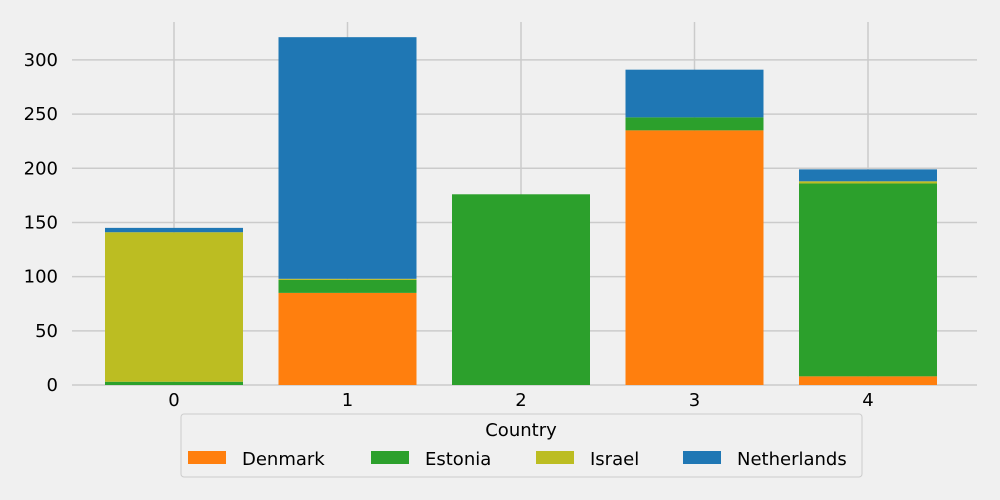 The height and width of the screenshot is (500, 1000). I want to click on x-tick-label: 3, so click(694, 400).